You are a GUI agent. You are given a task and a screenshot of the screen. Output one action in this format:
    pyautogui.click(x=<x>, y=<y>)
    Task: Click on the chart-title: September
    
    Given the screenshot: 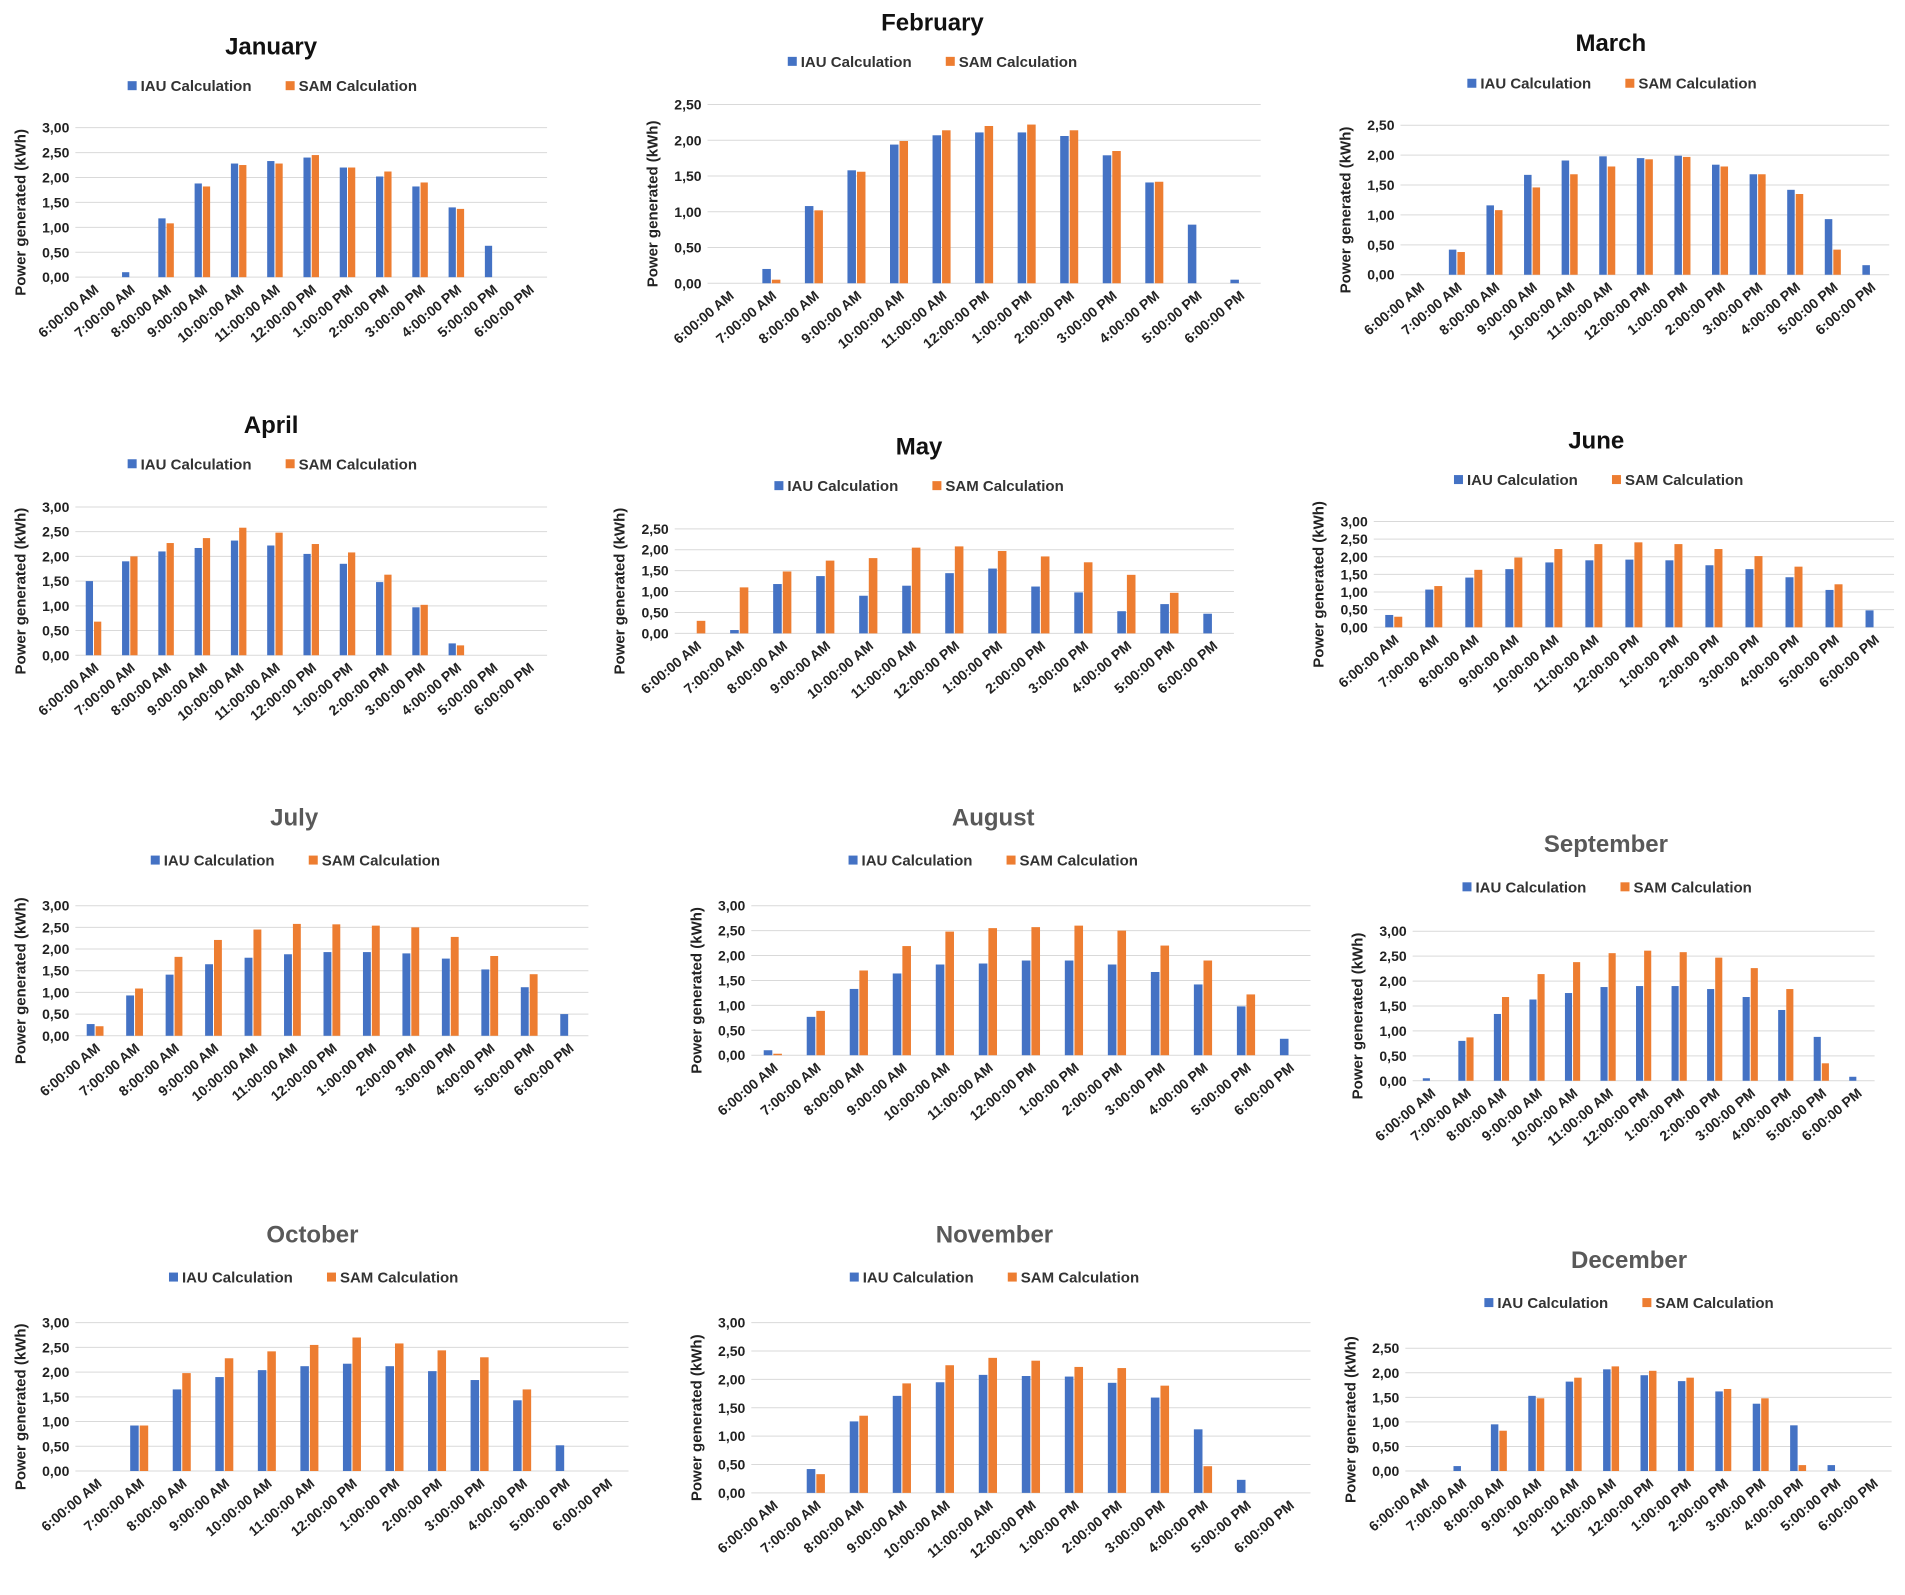 What is the action you would take?
    pyautogui.click(x=1606, y=844)
    